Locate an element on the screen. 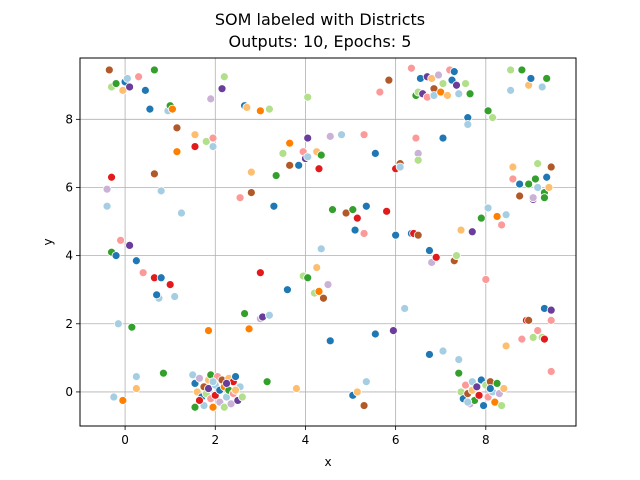 The height and width of the screenshot is (480, 640). chart-title: SOM labeled with Districts is located at coordinates (320, 19).